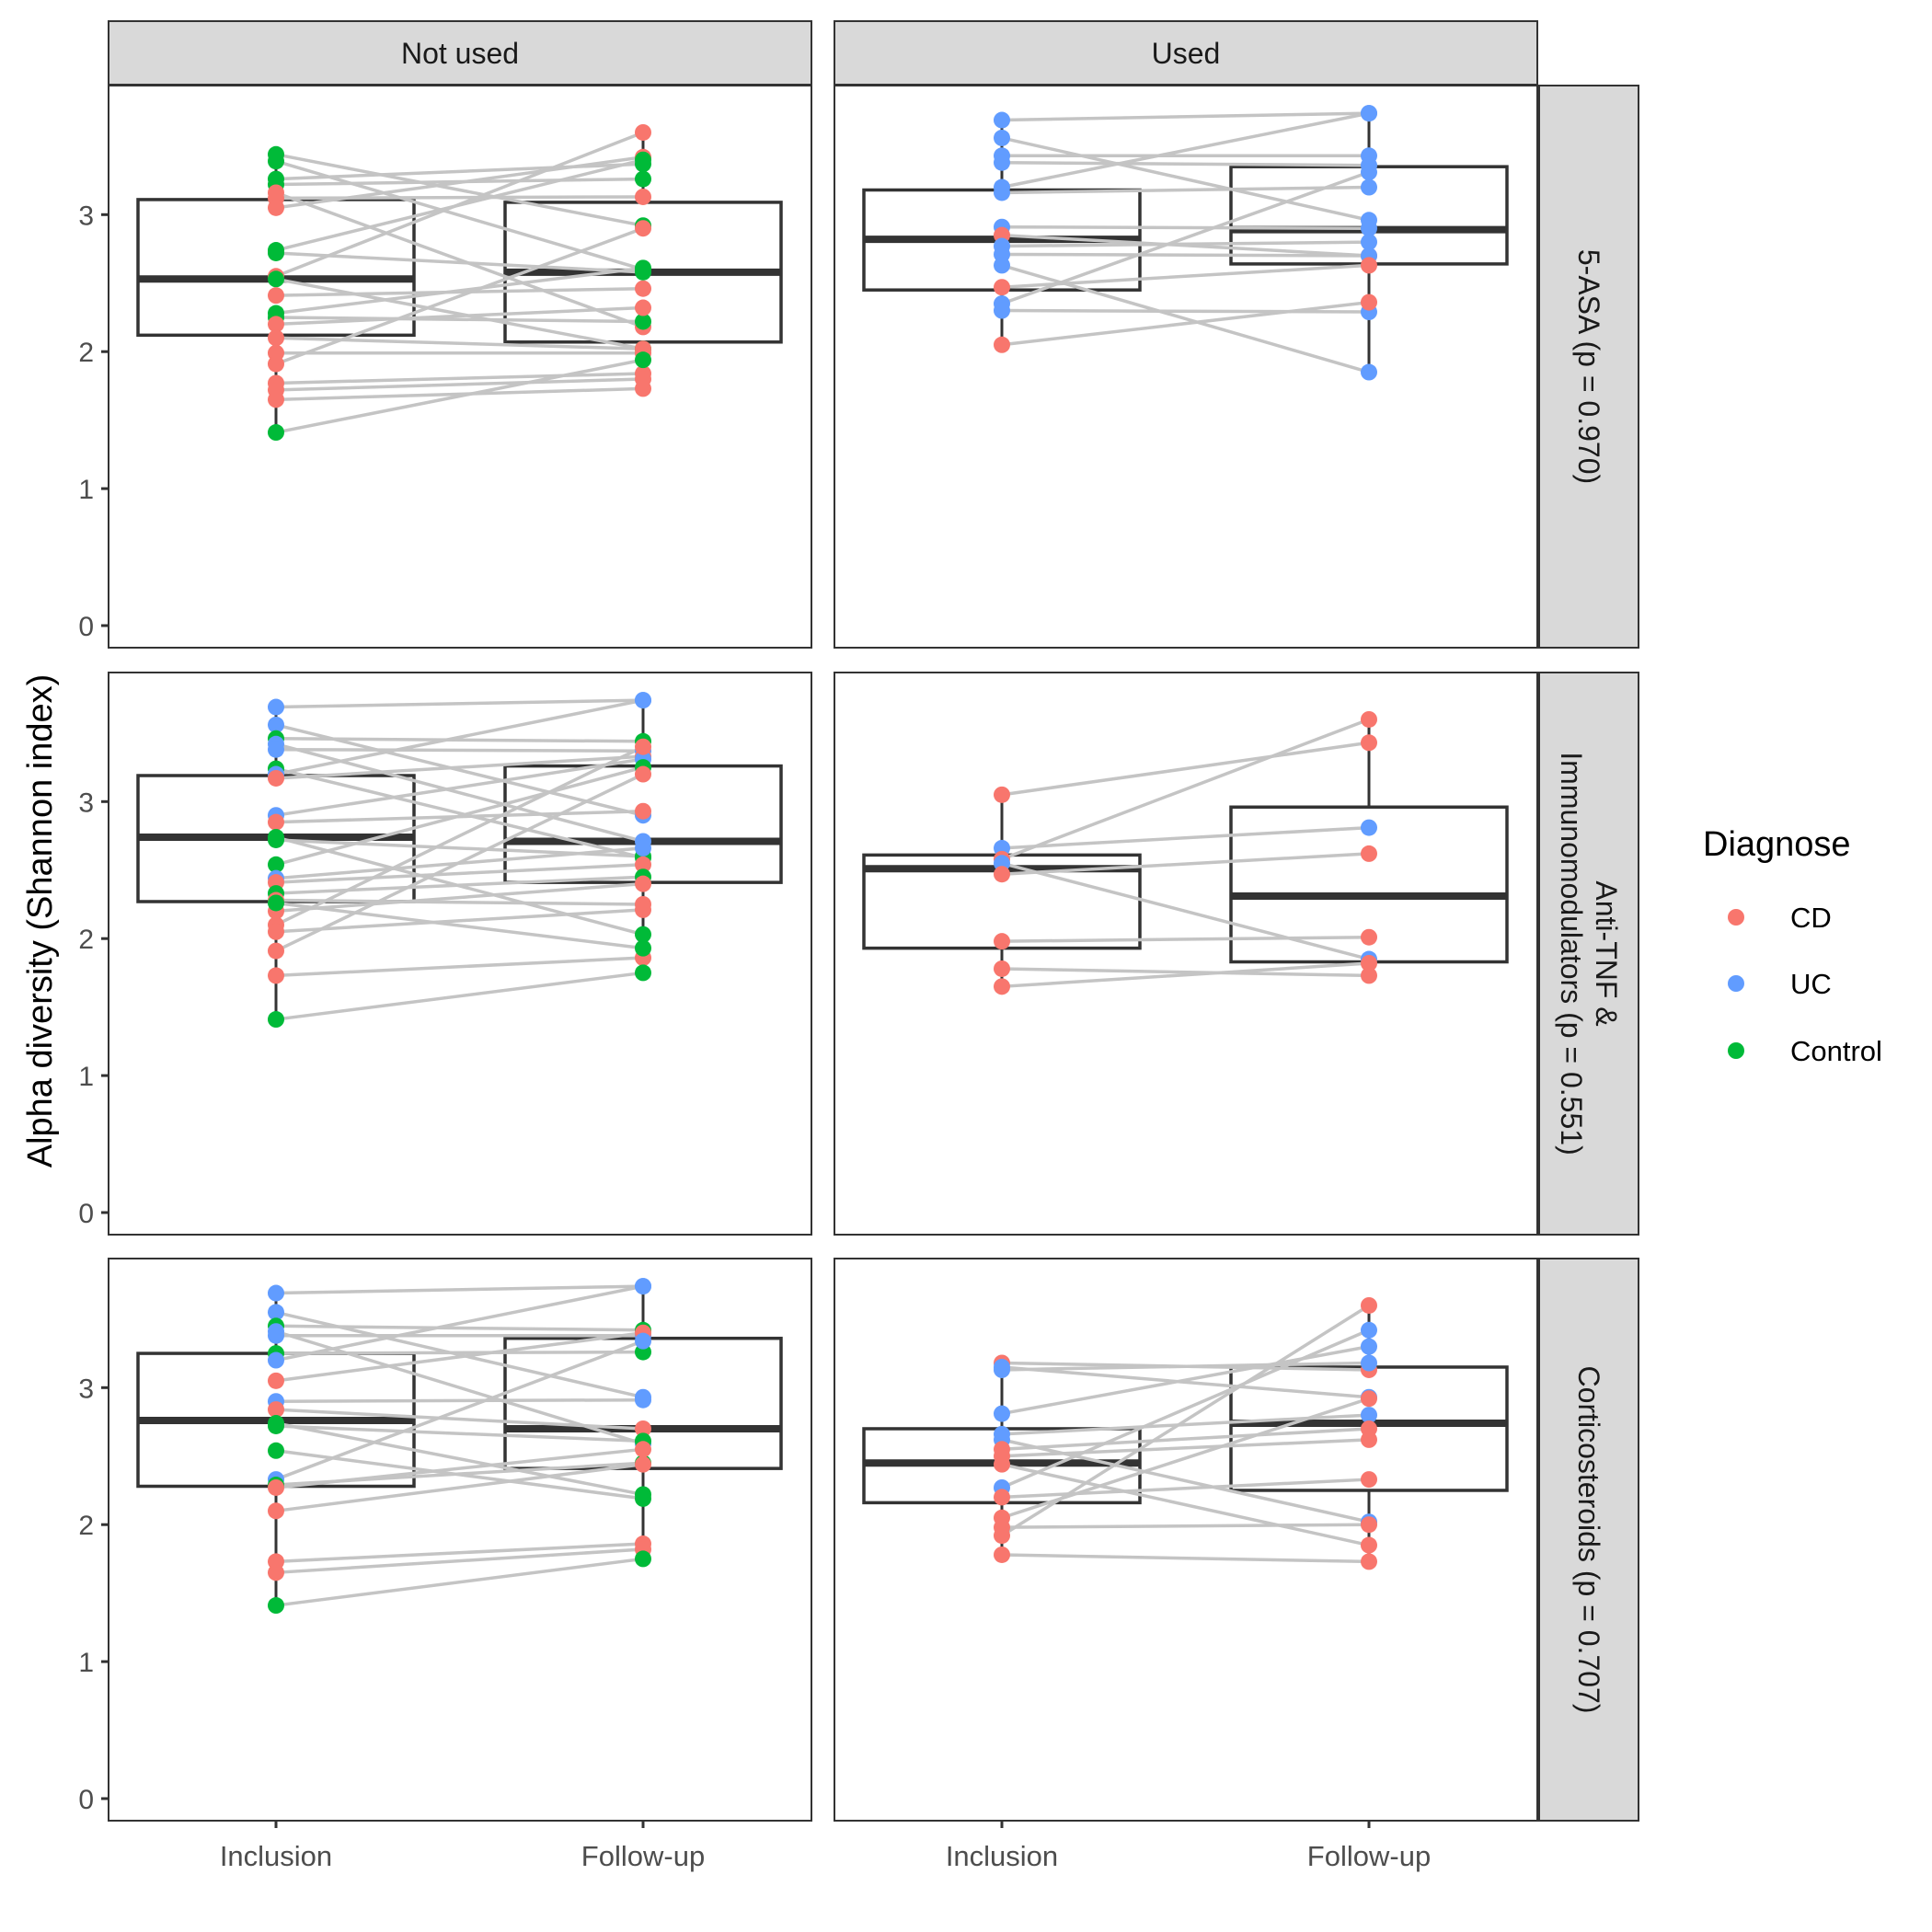 The height and width of the screenshot is (1932, 1932). I want to click on legend-key-uc, so click(1736, 983).